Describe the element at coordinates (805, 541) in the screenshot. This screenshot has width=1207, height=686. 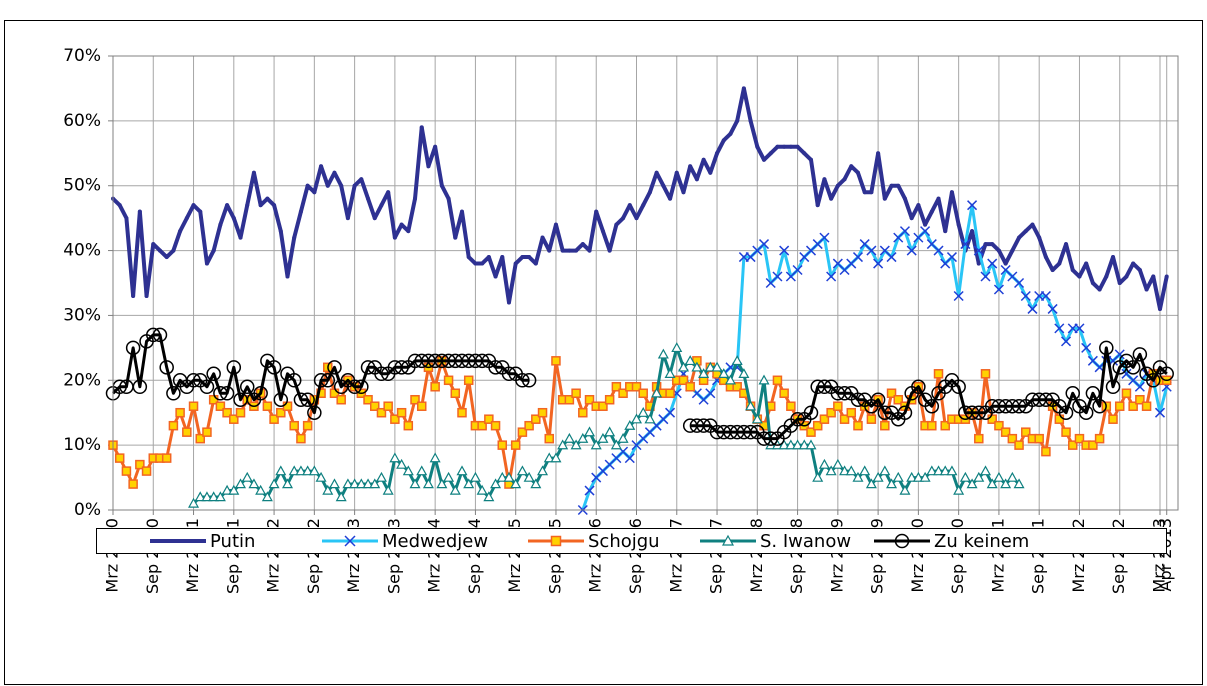
I see `legend-label: S. Iwanow` at that location.